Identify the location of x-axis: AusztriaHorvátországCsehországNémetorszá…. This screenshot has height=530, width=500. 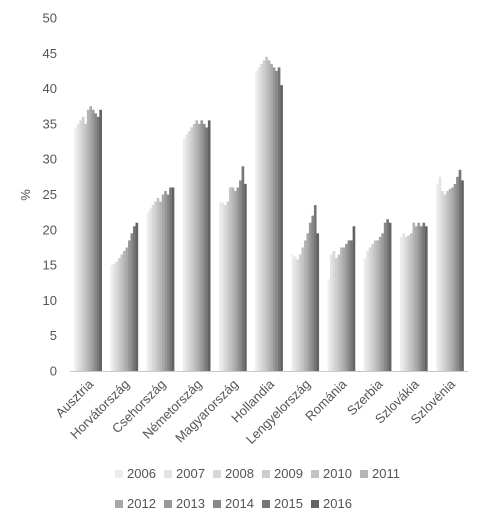
(260, 409).